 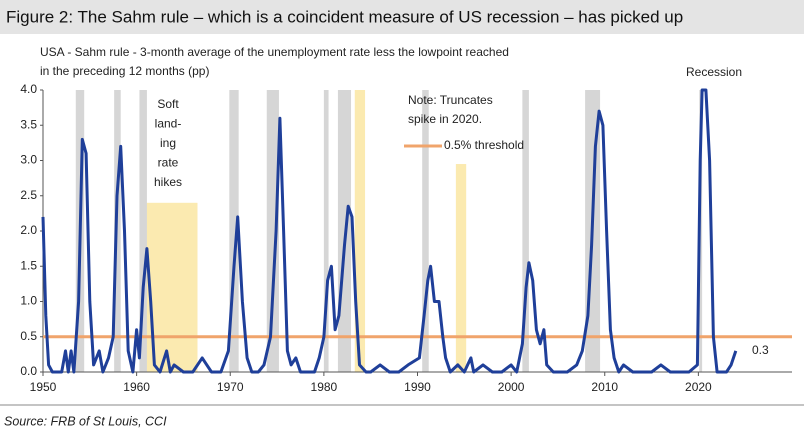 What do you see at coordinates (124, 71) in the screenshot?
I see `subtitle: in the preceding 12 months (pp)` at bounding box center [124, 71].